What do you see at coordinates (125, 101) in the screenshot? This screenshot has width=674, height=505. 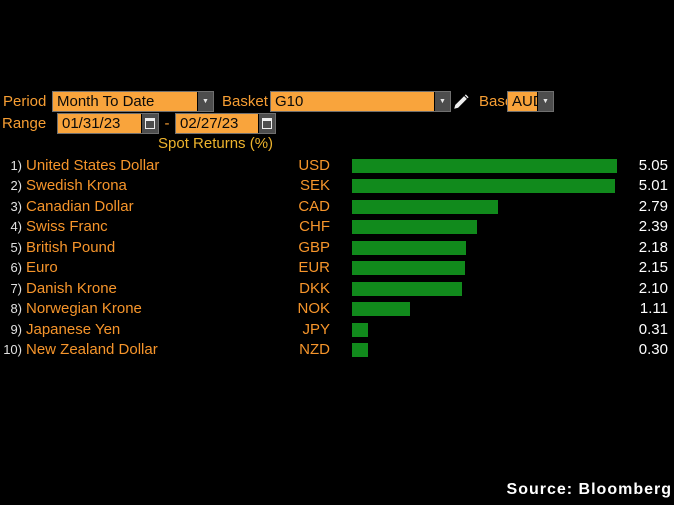 I see `period-value: Month To Date` at bounding box center [125, 101].